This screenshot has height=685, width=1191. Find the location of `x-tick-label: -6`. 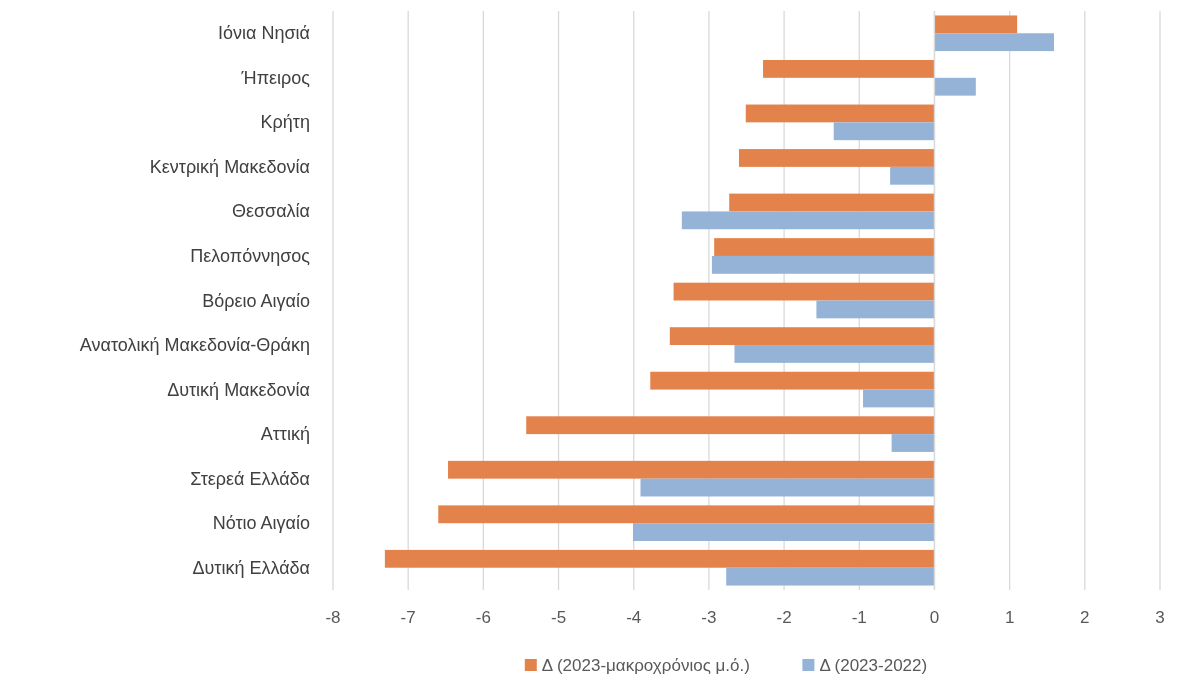

x-tick-label: -6 is located at coordinates (483, 617).